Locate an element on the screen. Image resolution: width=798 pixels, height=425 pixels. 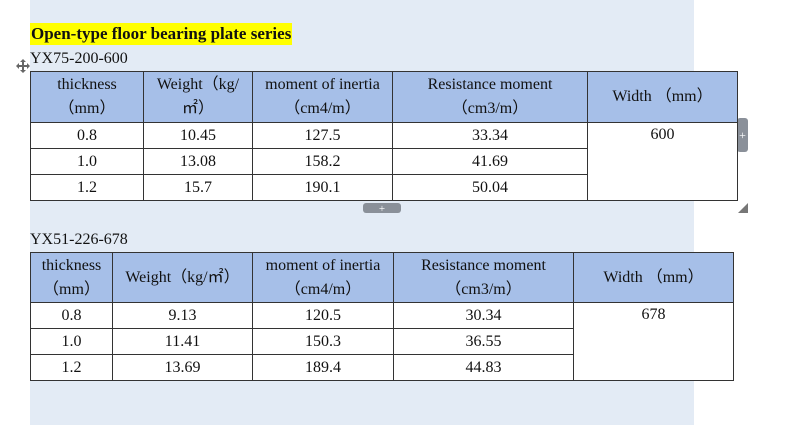
document-title: Open-type floor bearing plate series is located at coordinates (161, 34).